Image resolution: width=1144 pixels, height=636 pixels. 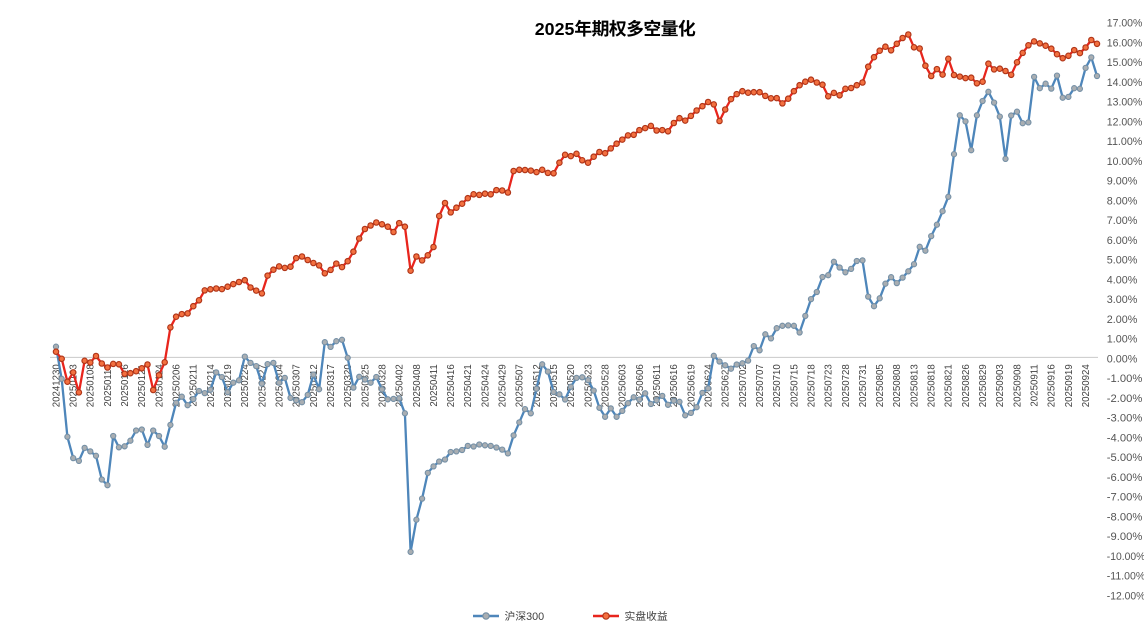 What do you see at coordinates (1125, 63) in the screenshot?
I see `svg-text: 15.00%` at bounding box center [1125, 63].